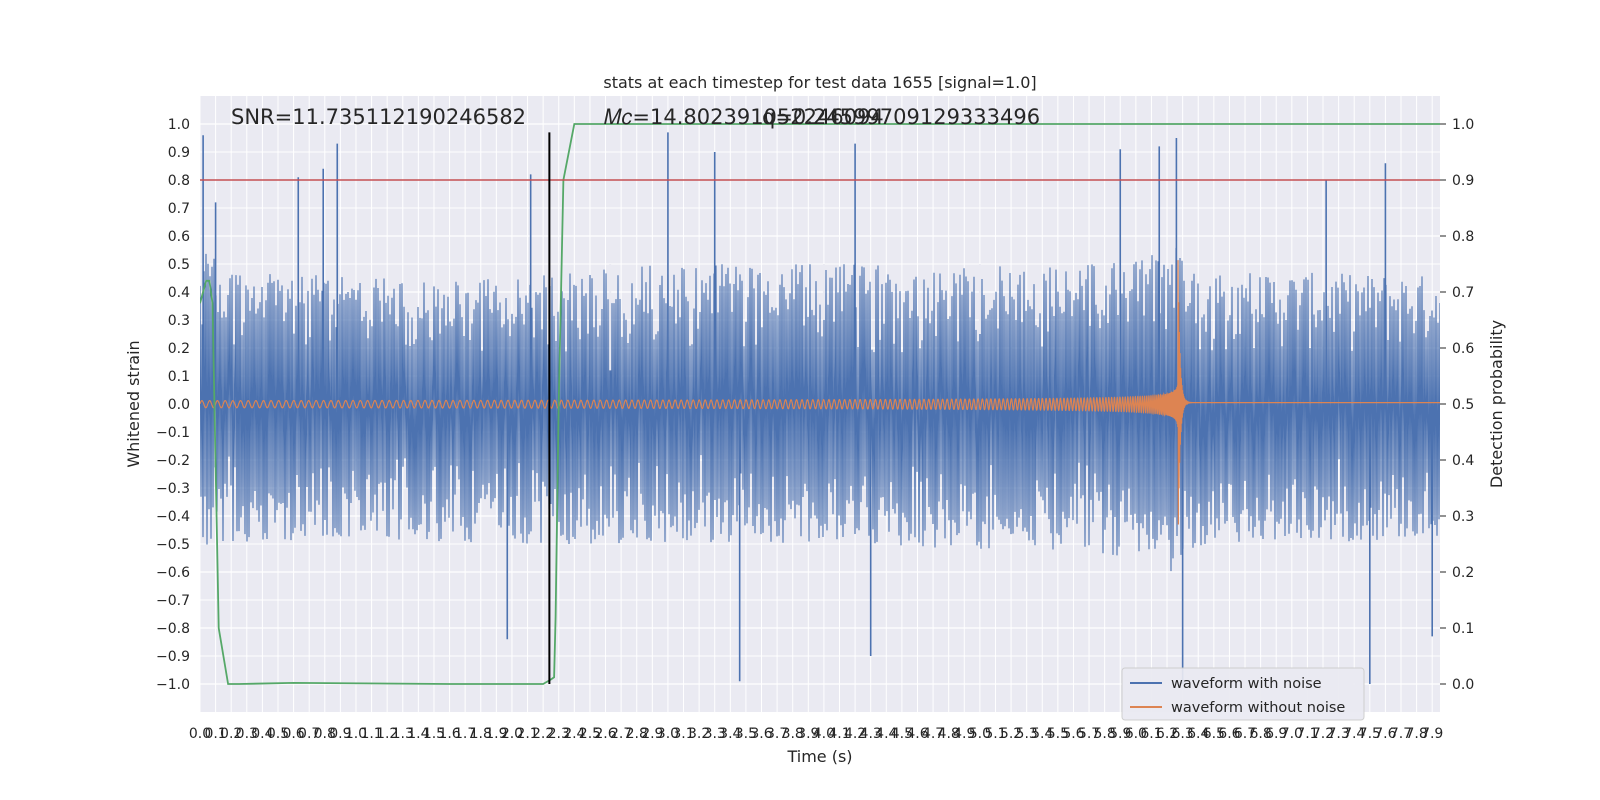 The height and width of the screenshot is (800, 1600). What do you see at coordinates (761, 734) in the screenshot?
I see `x-tick-label: 3.6` at bounding box center [761, 734].